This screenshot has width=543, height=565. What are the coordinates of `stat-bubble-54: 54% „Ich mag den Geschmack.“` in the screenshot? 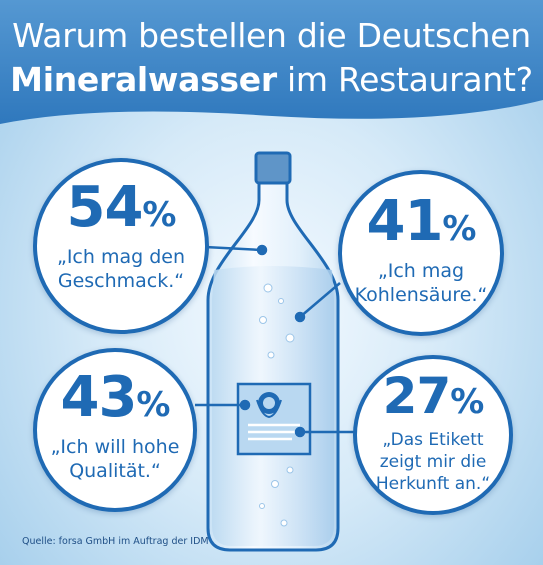 It's located at (121, 246).